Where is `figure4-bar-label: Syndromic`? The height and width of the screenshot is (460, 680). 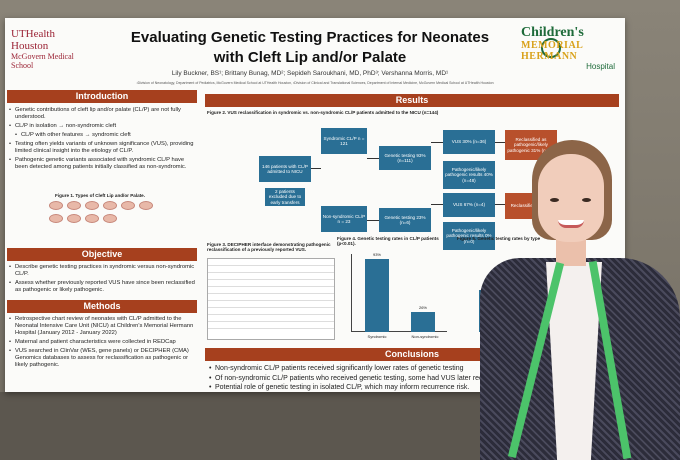 figure4-bar-label: Syndromic is located at coordinates (377, 336).